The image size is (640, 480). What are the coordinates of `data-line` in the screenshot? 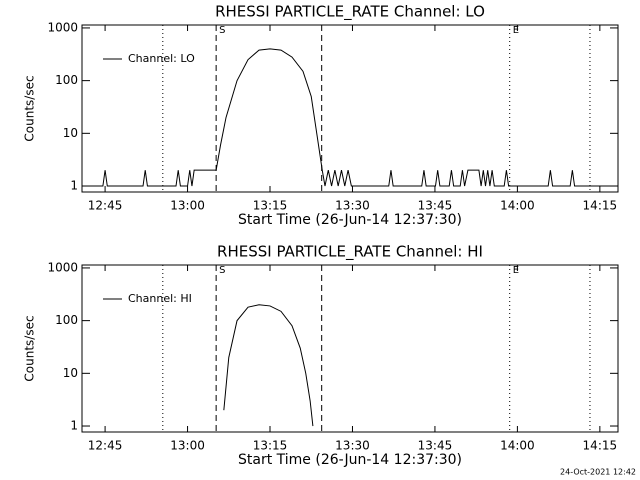 It's located at (268, 365).